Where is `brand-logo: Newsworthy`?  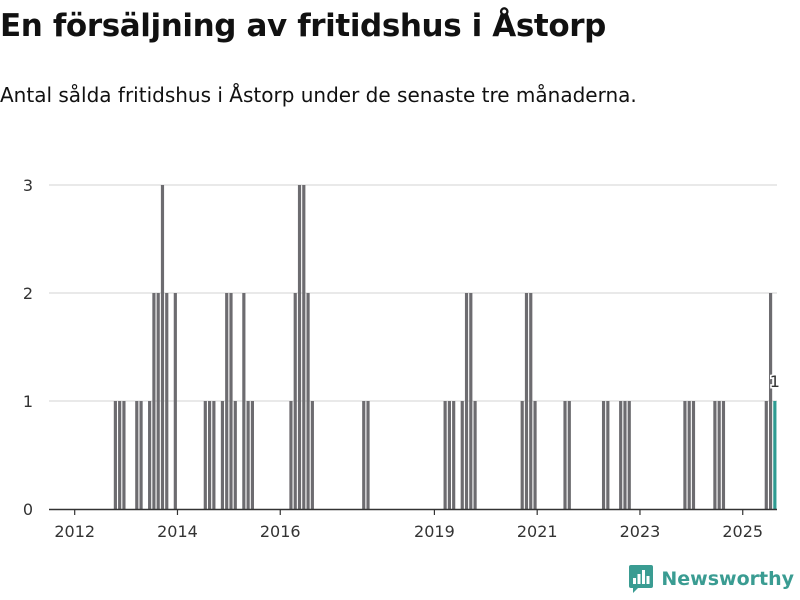
brand-logo: Newsworthy is located at coordinates (711, 579).